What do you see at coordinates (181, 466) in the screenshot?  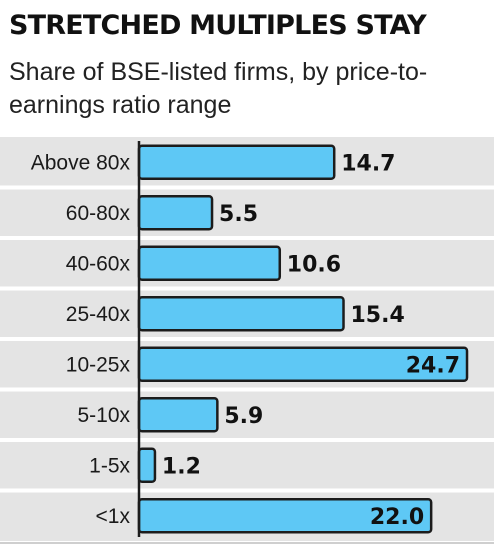 I see `value-label: 1.2` at bounding box center [181, 466].